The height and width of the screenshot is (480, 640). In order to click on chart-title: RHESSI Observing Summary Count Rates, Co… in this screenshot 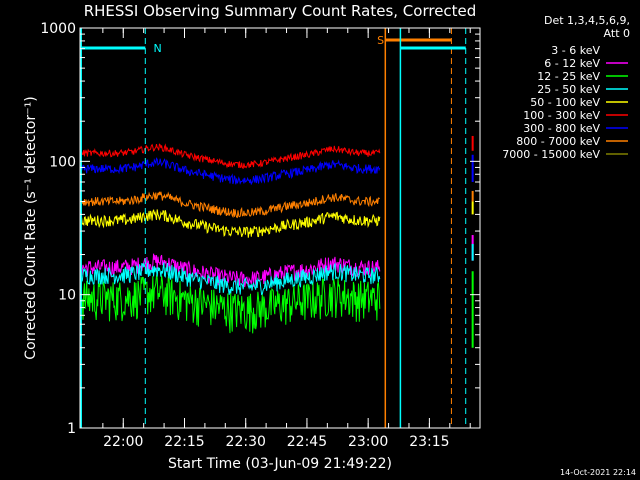, I will do `click(280, 11)`.